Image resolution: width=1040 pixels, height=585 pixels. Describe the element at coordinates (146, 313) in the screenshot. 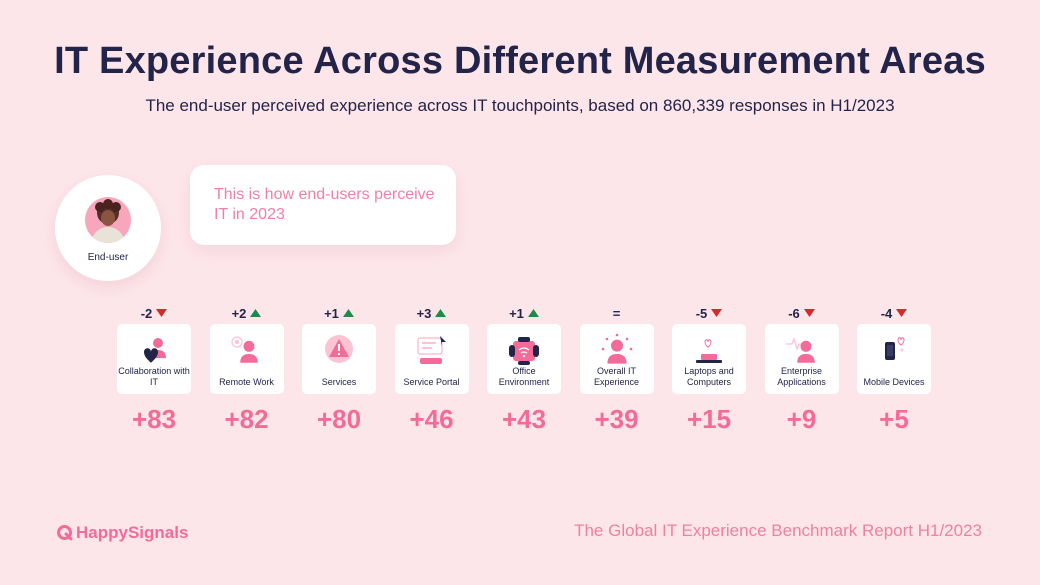

I see `change-value: -2` at that location.